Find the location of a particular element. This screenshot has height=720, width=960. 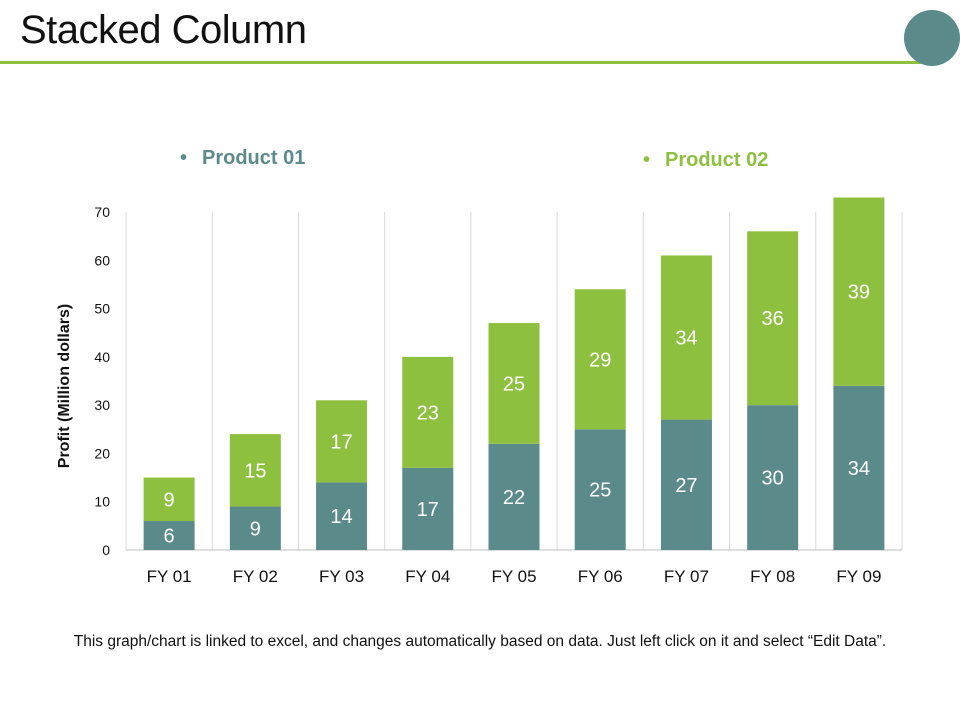

data-label: 36 is located at coordinates (773, 319).